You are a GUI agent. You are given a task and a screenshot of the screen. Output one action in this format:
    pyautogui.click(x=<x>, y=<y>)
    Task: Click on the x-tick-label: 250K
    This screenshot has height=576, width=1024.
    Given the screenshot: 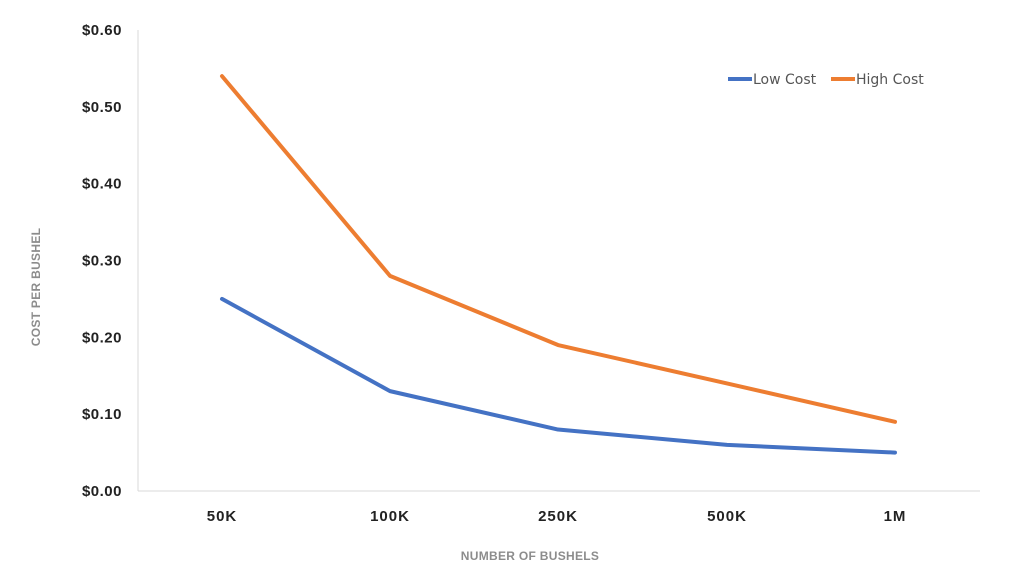 What is the action you would take?
    pyautogui.click(x=558, y=516)
    